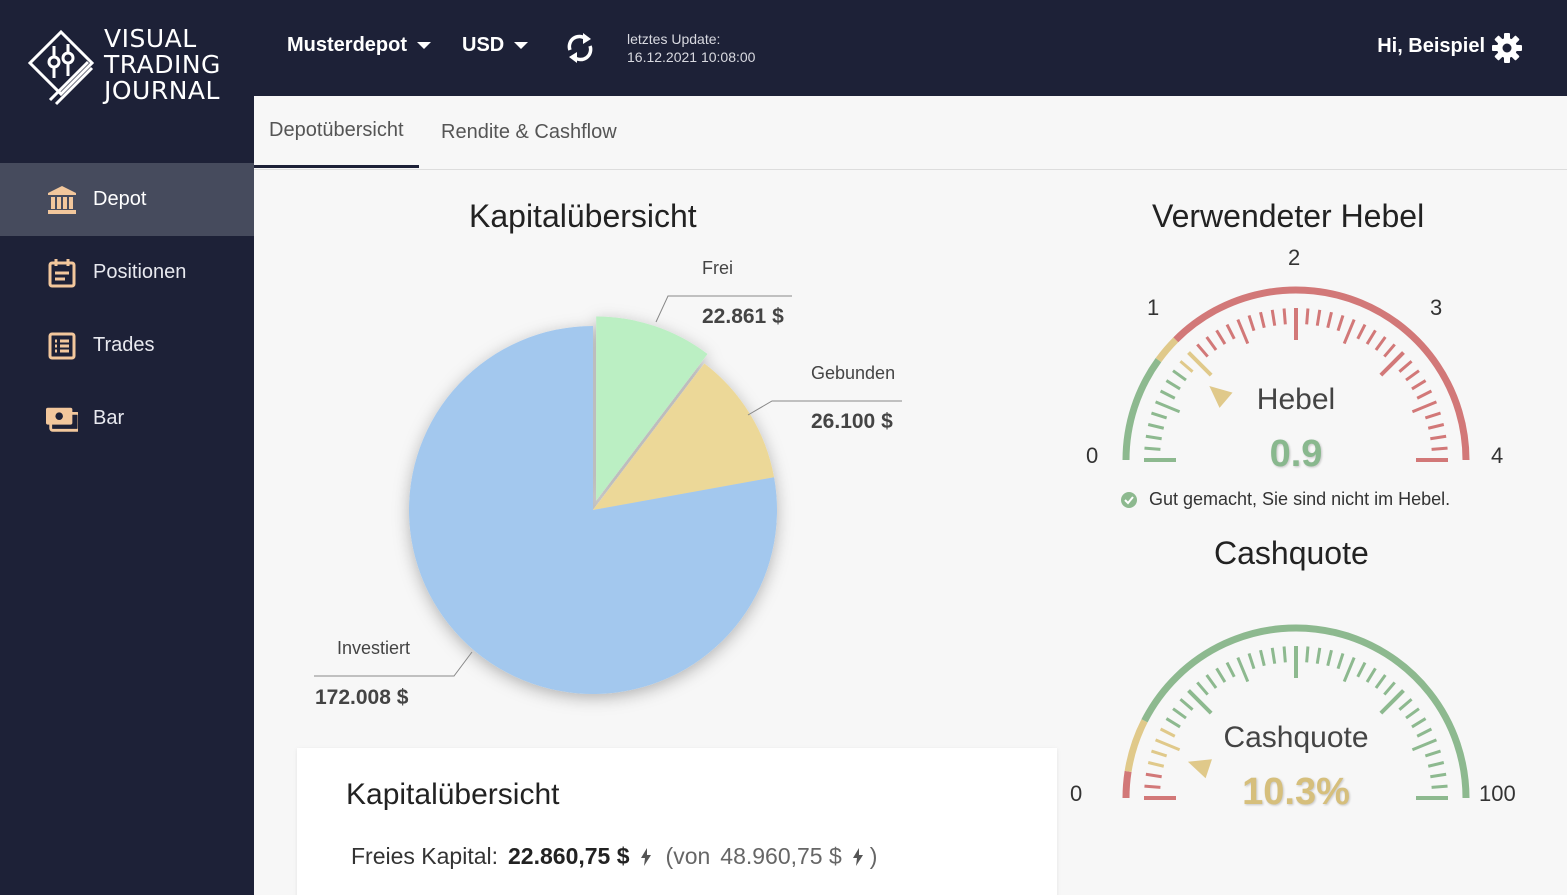 This screenshot has height=895, width=1567. Describe the element at coordinates (723, 309) in the screenshot. I see `leader-line-frei` at that location.